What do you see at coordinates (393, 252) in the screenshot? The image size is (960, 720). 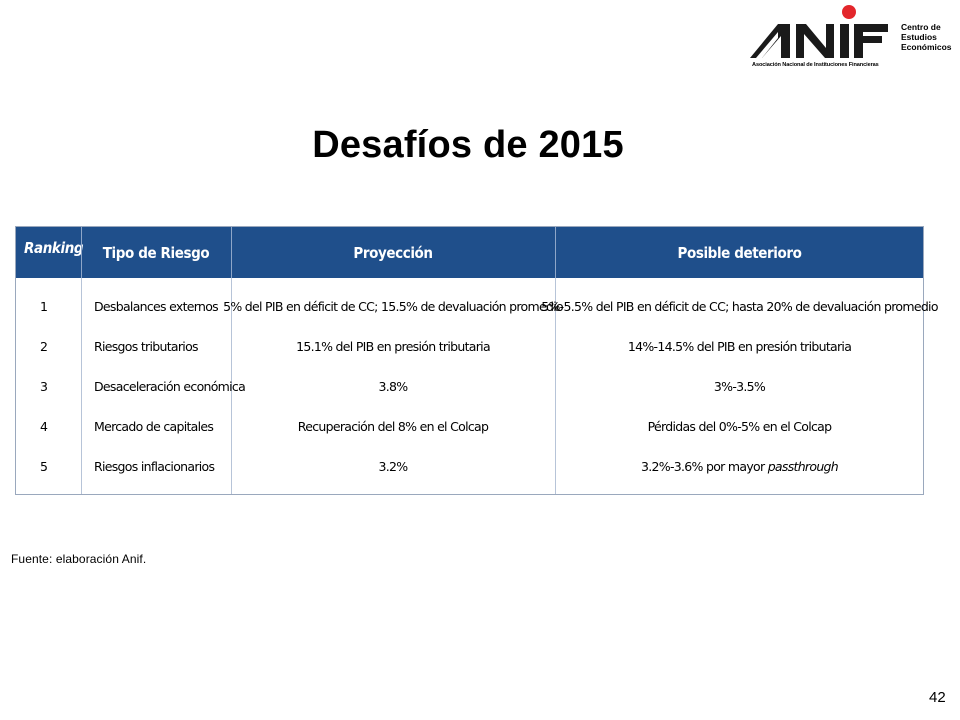 I see `header-proyeccion: Proyección` at bounding box center [393, 252].